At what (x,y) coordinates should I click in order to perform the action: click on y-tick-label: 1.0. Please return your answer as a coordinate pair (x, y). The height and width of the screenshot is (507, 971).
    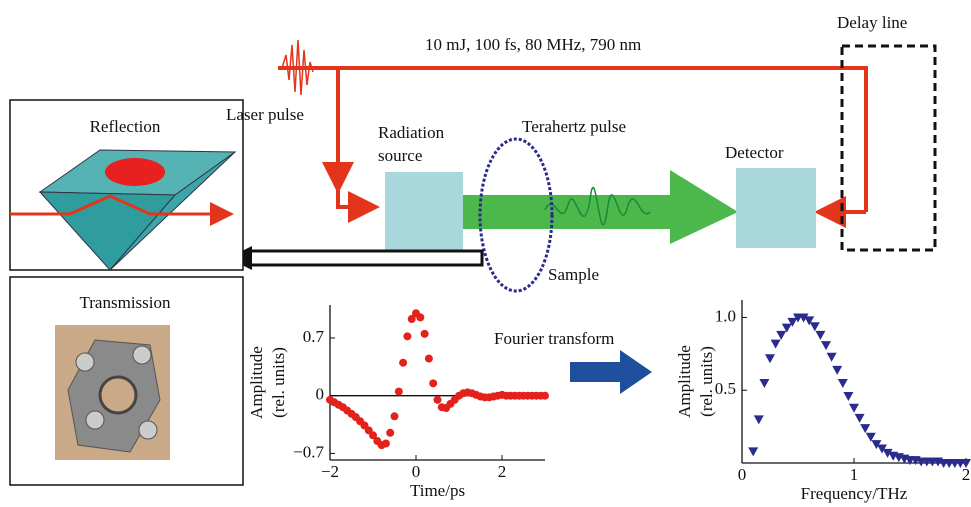
    Looking at the image, I should click on (725, 315).